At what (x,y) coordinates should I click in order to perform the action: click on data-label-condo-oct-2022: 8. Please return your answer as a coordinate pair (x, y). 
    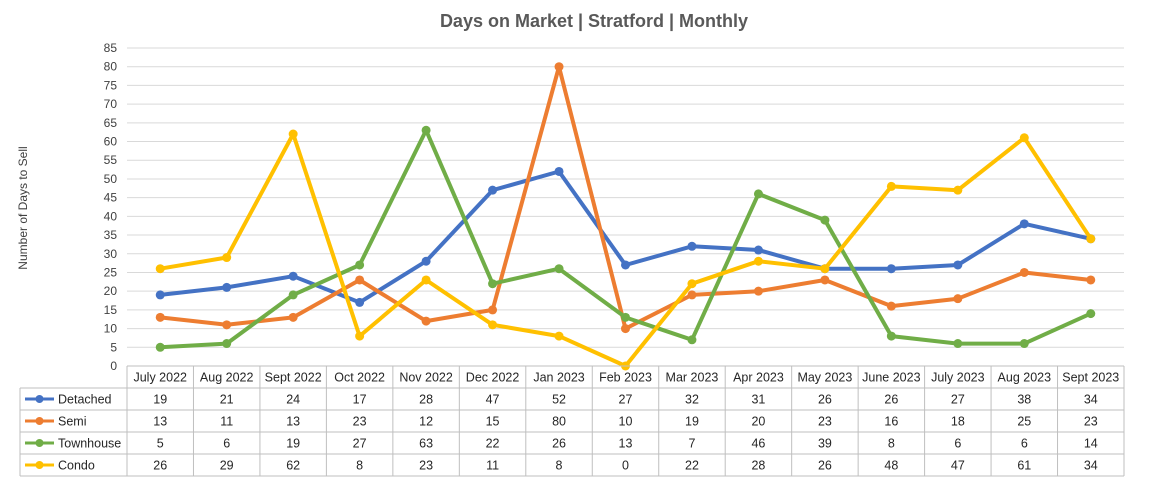
    Looking at the image, I should click on (359, 466).